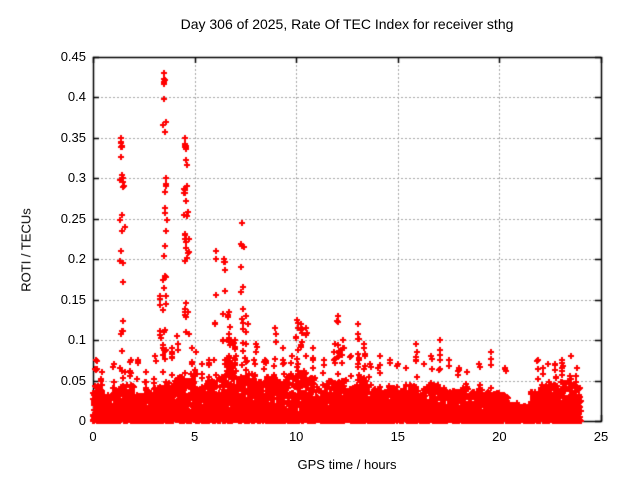  I want to click on y-tick-label: 0.1, so click(76, 340).